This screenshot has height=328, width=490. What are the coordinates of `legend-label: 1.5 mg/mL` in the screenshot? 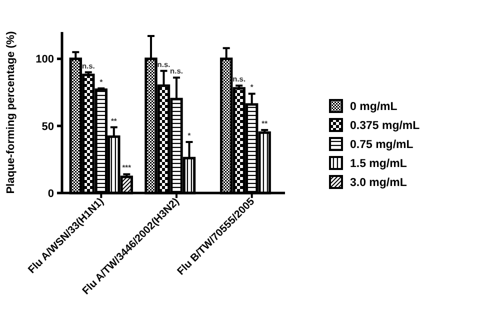 It's located at (378, 164).